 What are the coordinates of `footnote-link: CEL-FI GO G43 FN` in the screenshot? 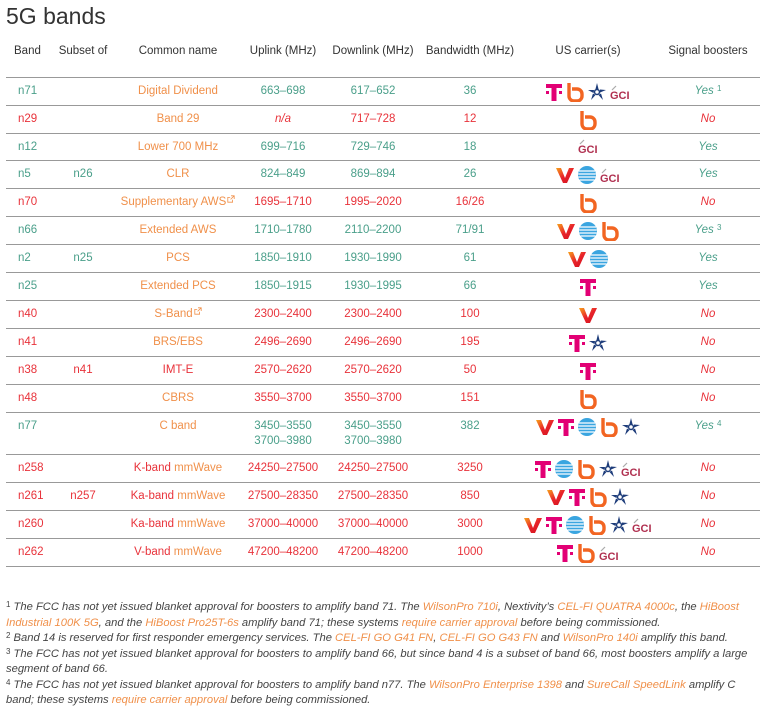 It's located at (488, 638).